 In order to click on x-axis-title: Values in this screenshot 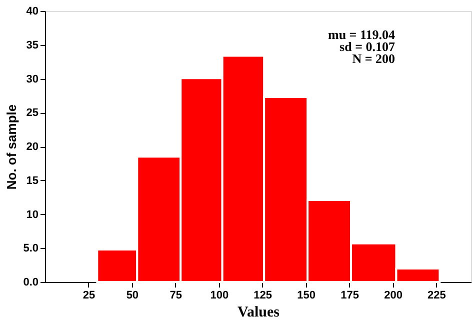, I will do `click(259, 312)`.